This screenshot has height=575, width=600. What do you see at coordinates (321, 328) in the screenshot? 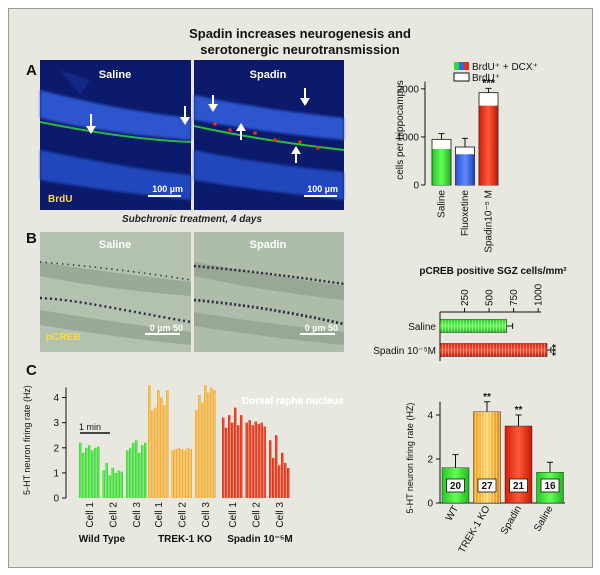
I see `panel-b-spadin-scale: 0 µm 50` at bounding box center [321, 328].